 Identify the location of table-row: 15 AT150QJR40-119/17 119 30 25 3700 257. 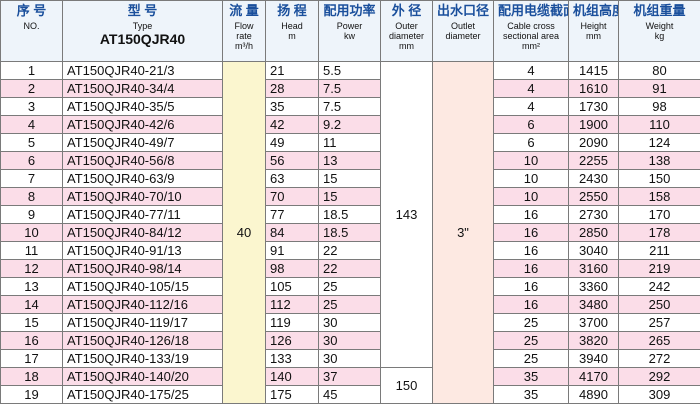
(350, 322).